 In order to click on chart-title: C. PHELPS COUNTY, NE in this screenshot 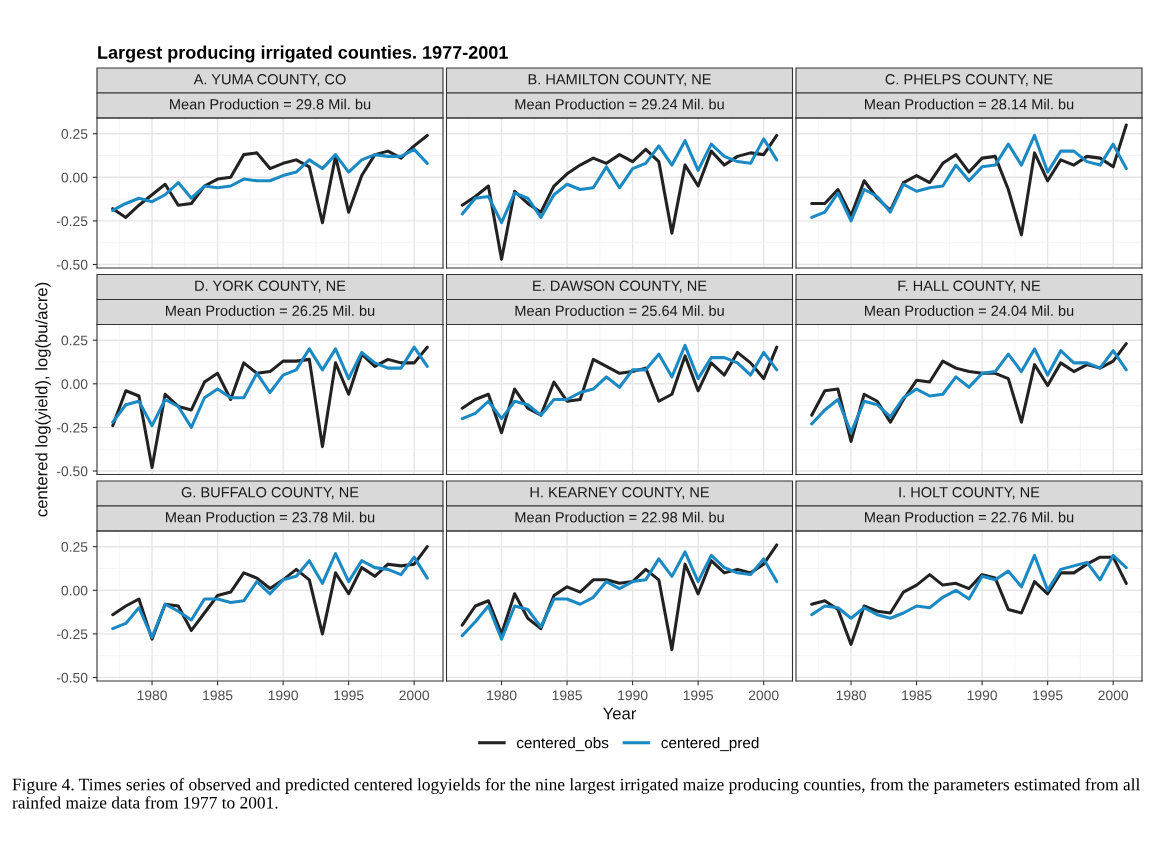, I will do `click(969, 80)`.